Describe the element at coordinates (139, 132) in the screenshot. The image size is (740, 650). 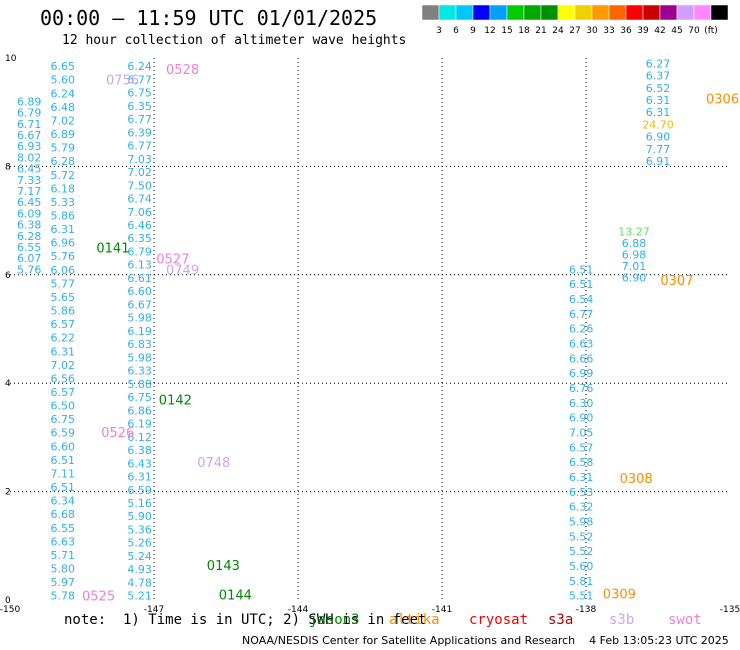
I see `swh-value-label: 6.39` at that location.